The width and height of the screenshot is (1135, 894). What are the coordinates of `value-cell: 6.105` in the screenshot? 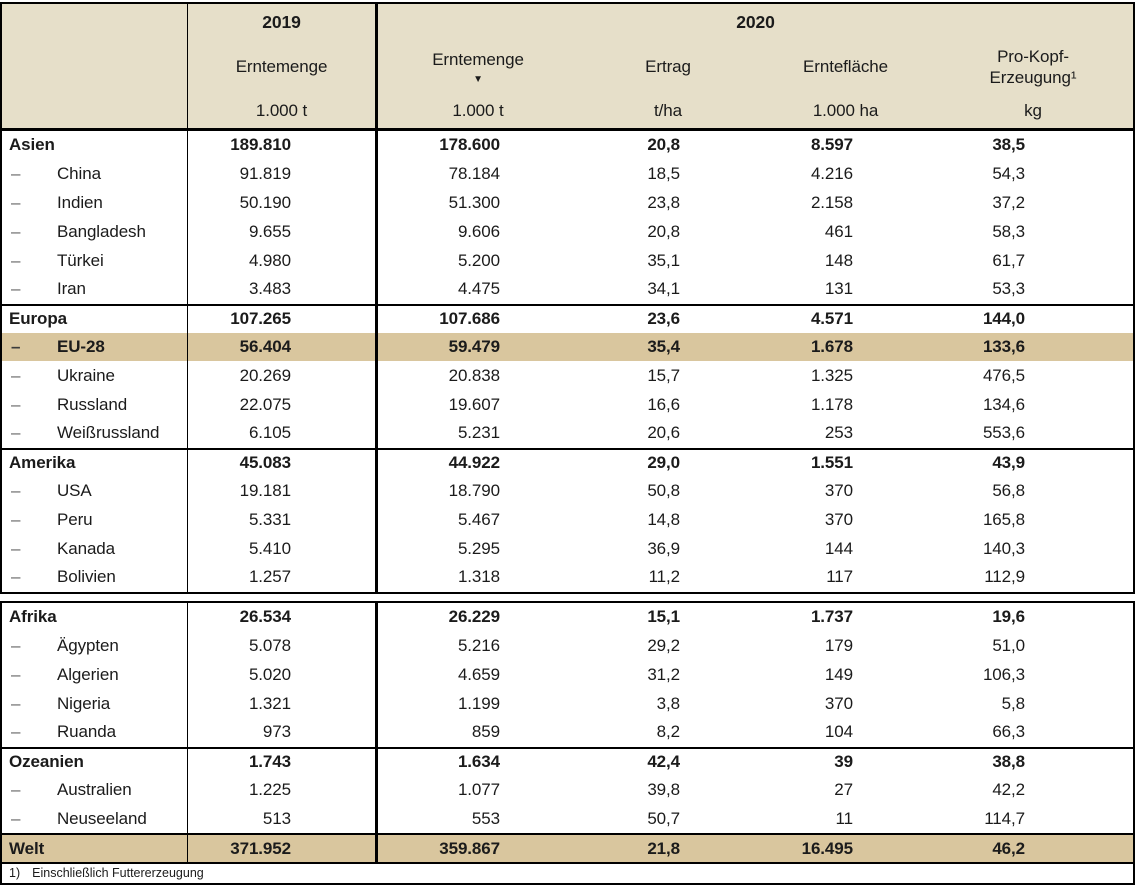 It's located at (283, 433).